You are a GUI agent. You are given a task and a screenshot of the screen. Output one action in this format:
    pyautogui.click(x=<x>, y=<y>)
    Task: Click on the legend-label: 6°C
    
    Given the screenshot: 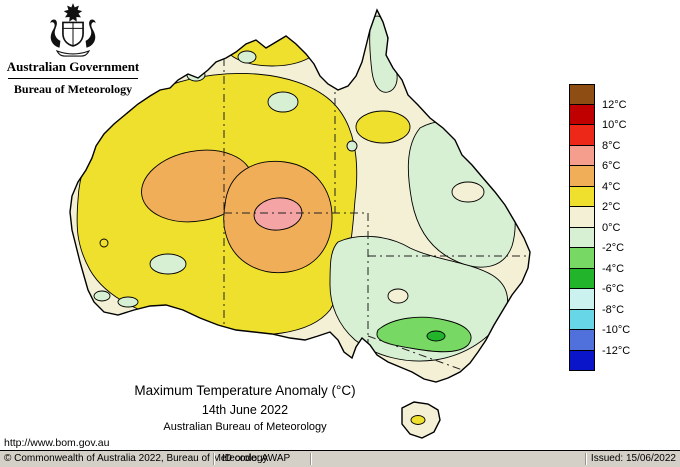 What is the action you would take?
    pyautogui.click(x=611, y=166)
    